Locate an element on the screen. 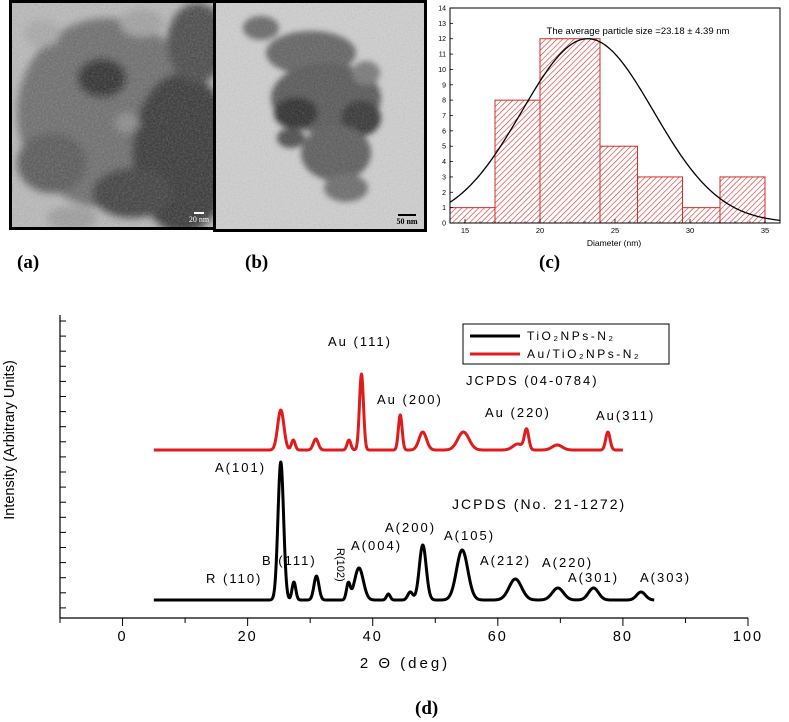 Image resolution: width=789 pixels, height=722 pixels. xrd-series-au-tio2 is located at coordinates (388, 412).